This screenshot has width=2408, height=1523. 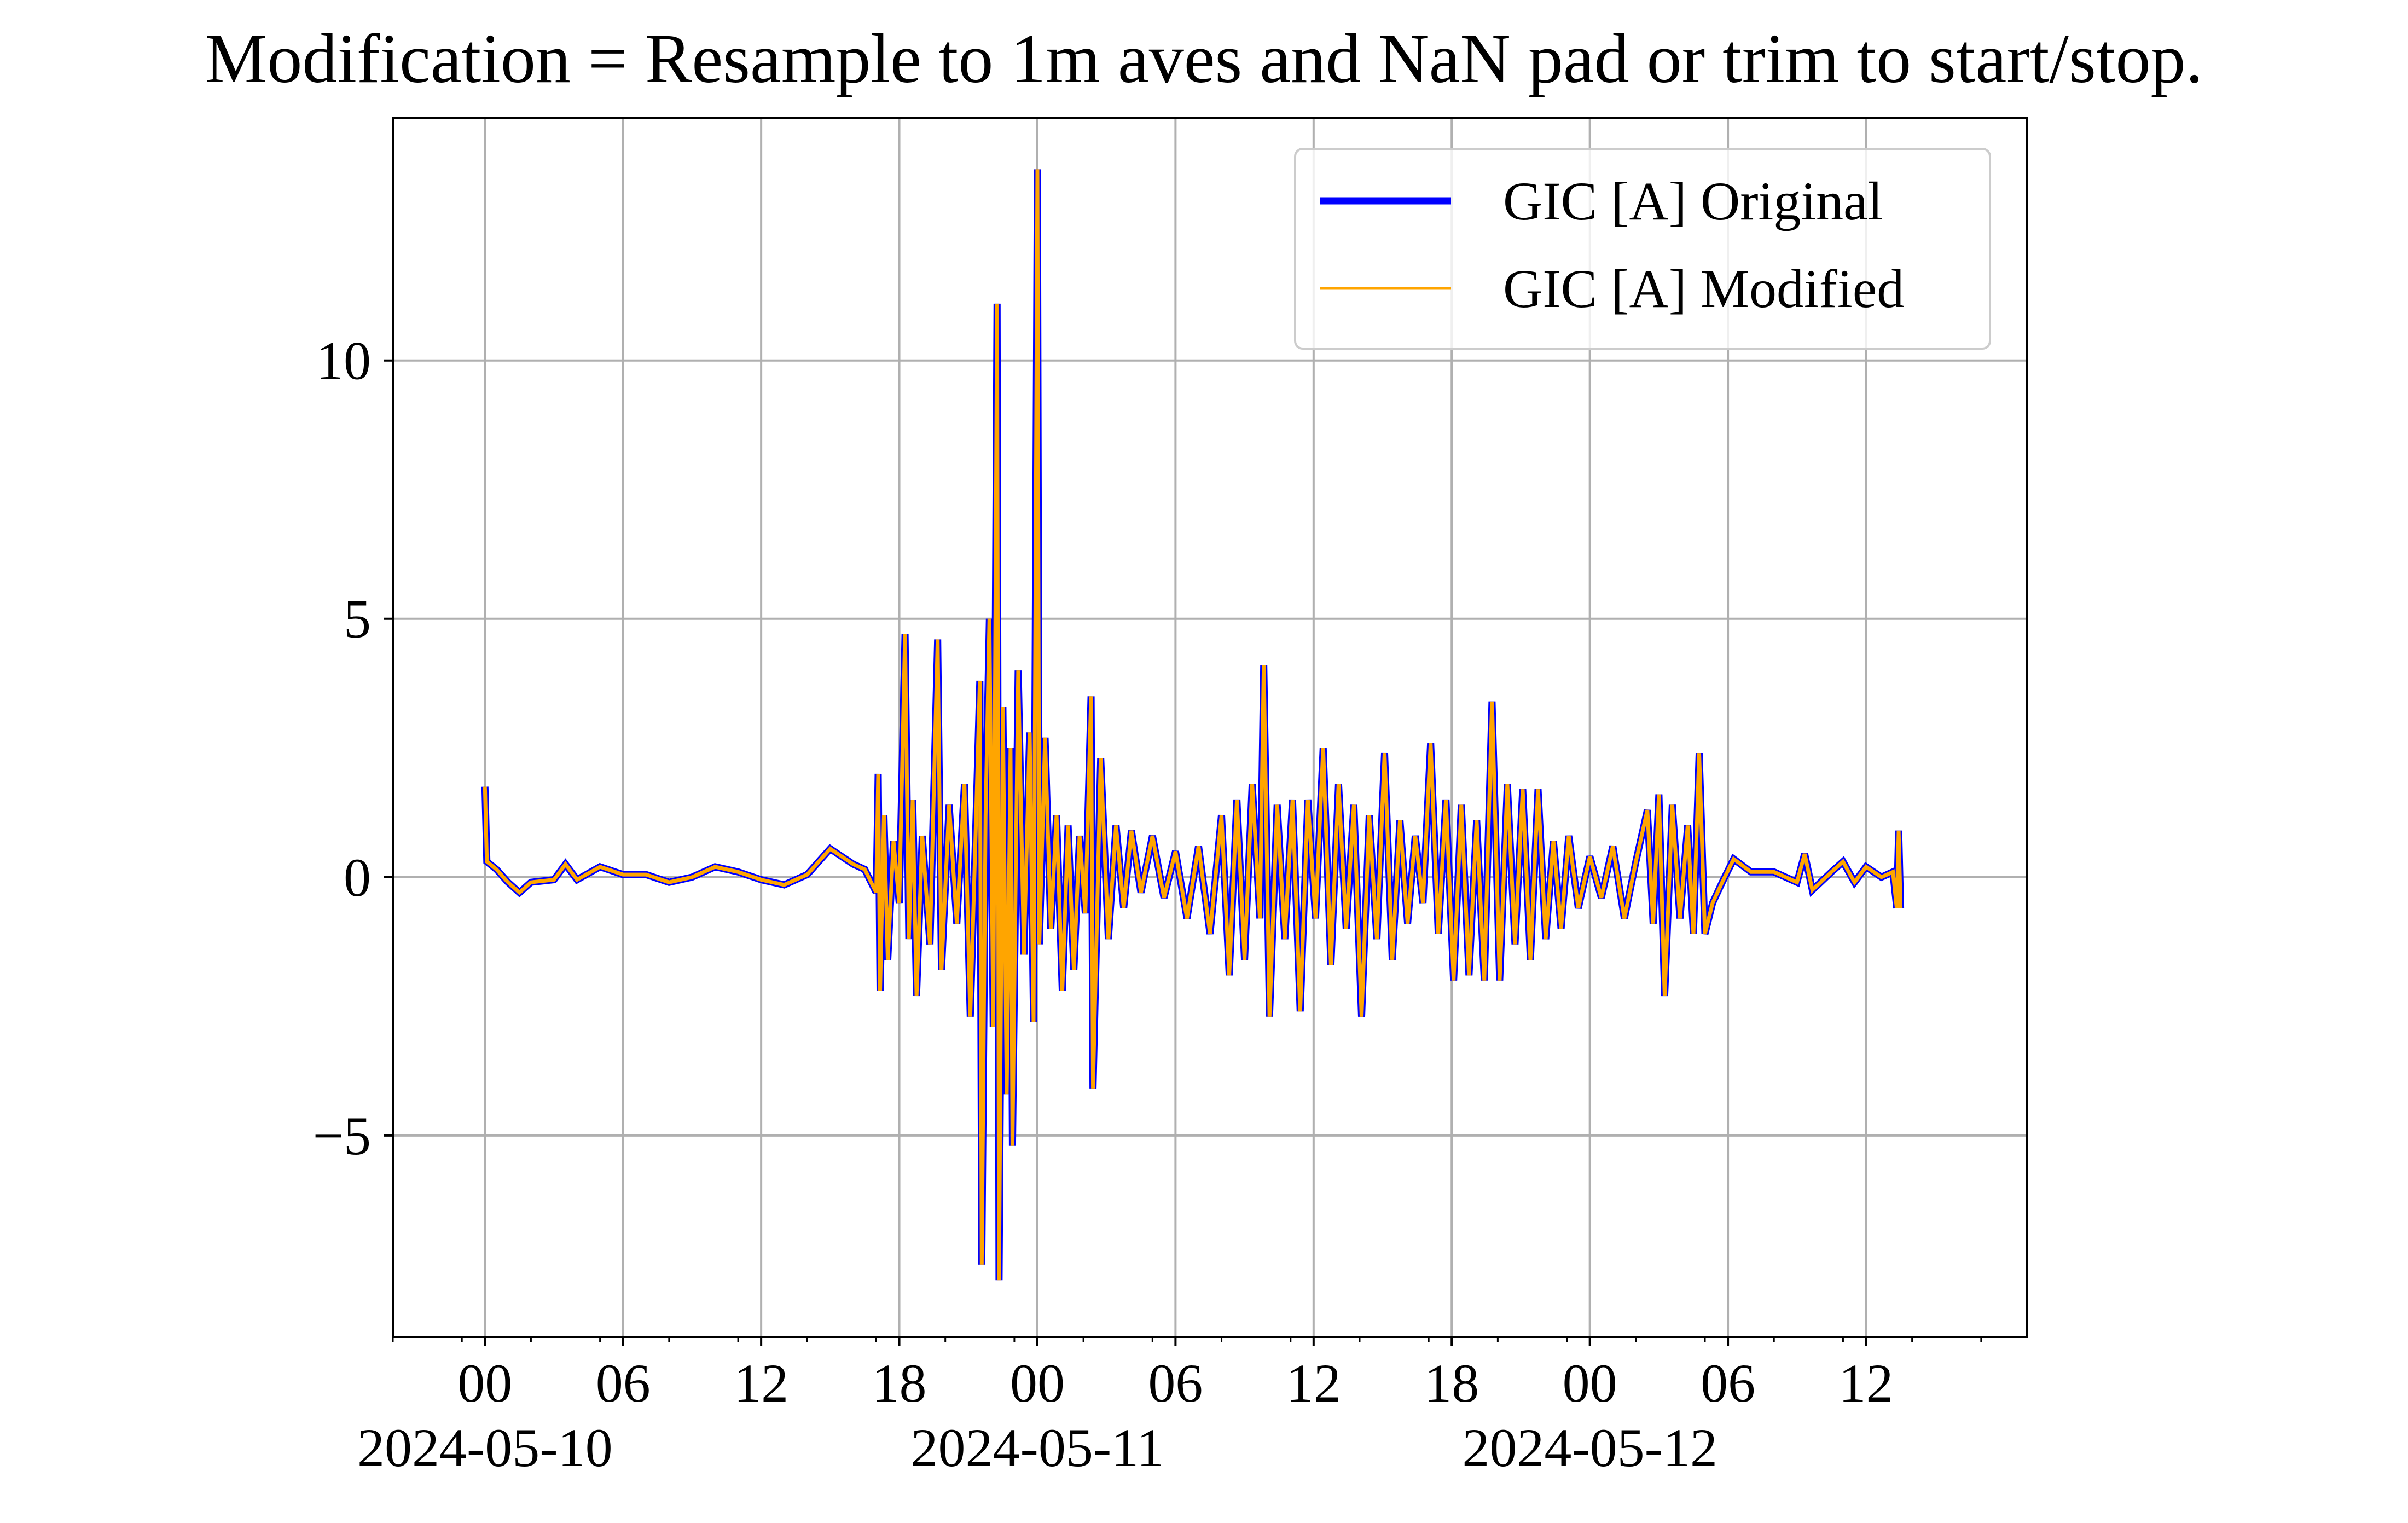 I want to click on y-tick-label: −5, so click(x=342, y=1135).